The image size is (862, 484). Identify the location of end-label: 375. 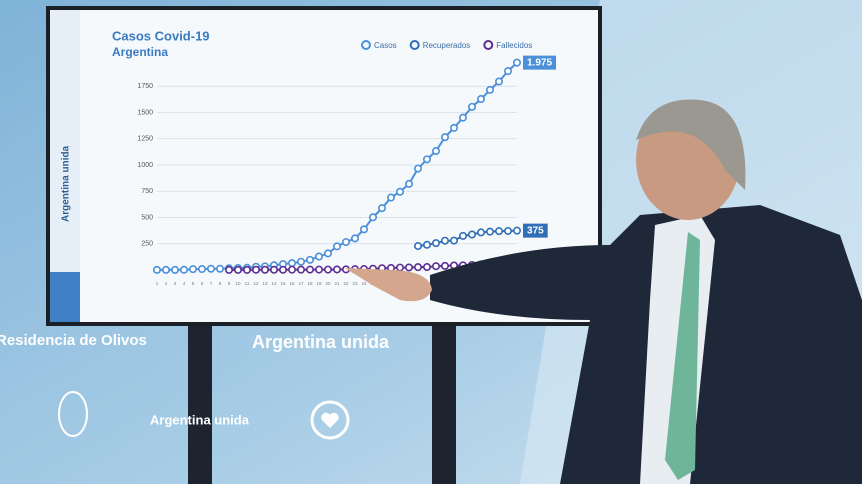
(535, 230).